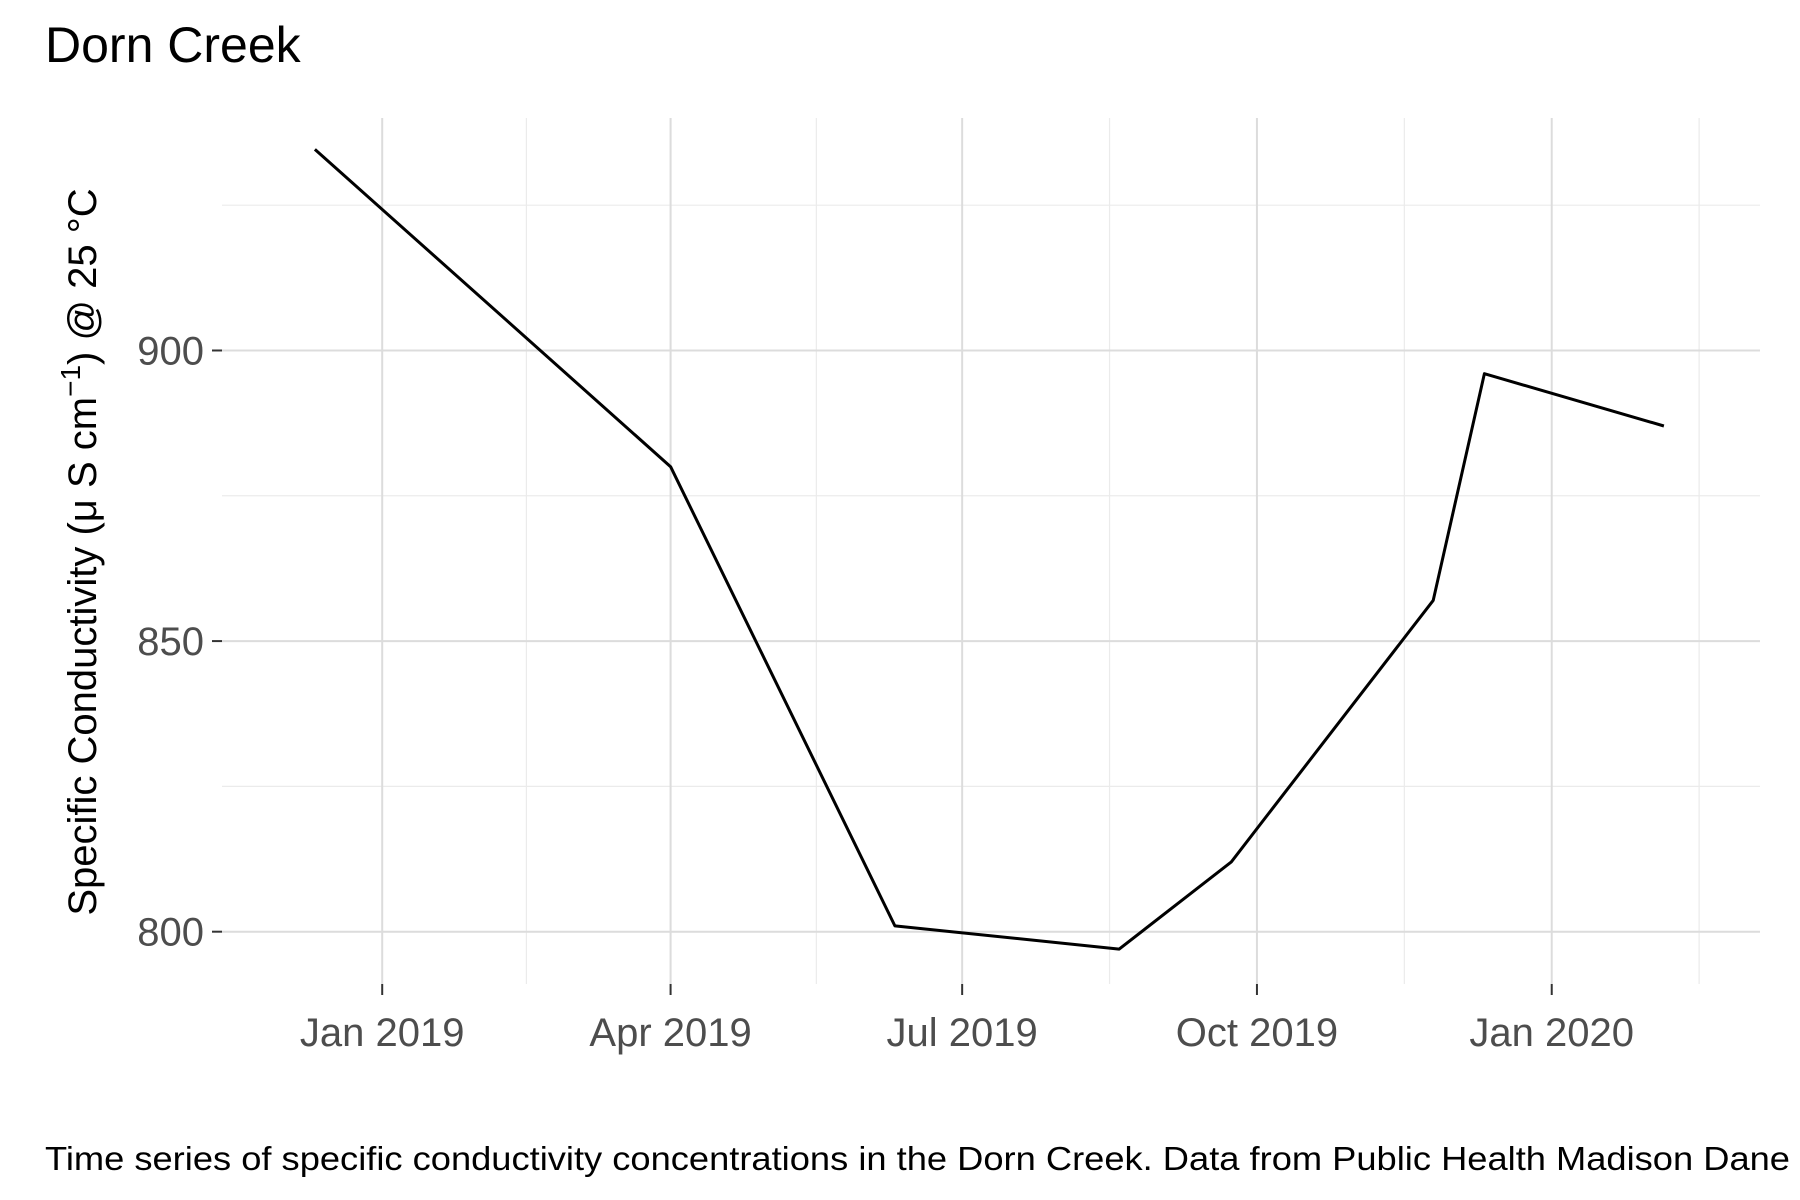  I want to click on x-tick-labels: Jan 2019 Apr 2019 Jul 2019 Oct 2019 Jan 2020, so click(967, 1033).